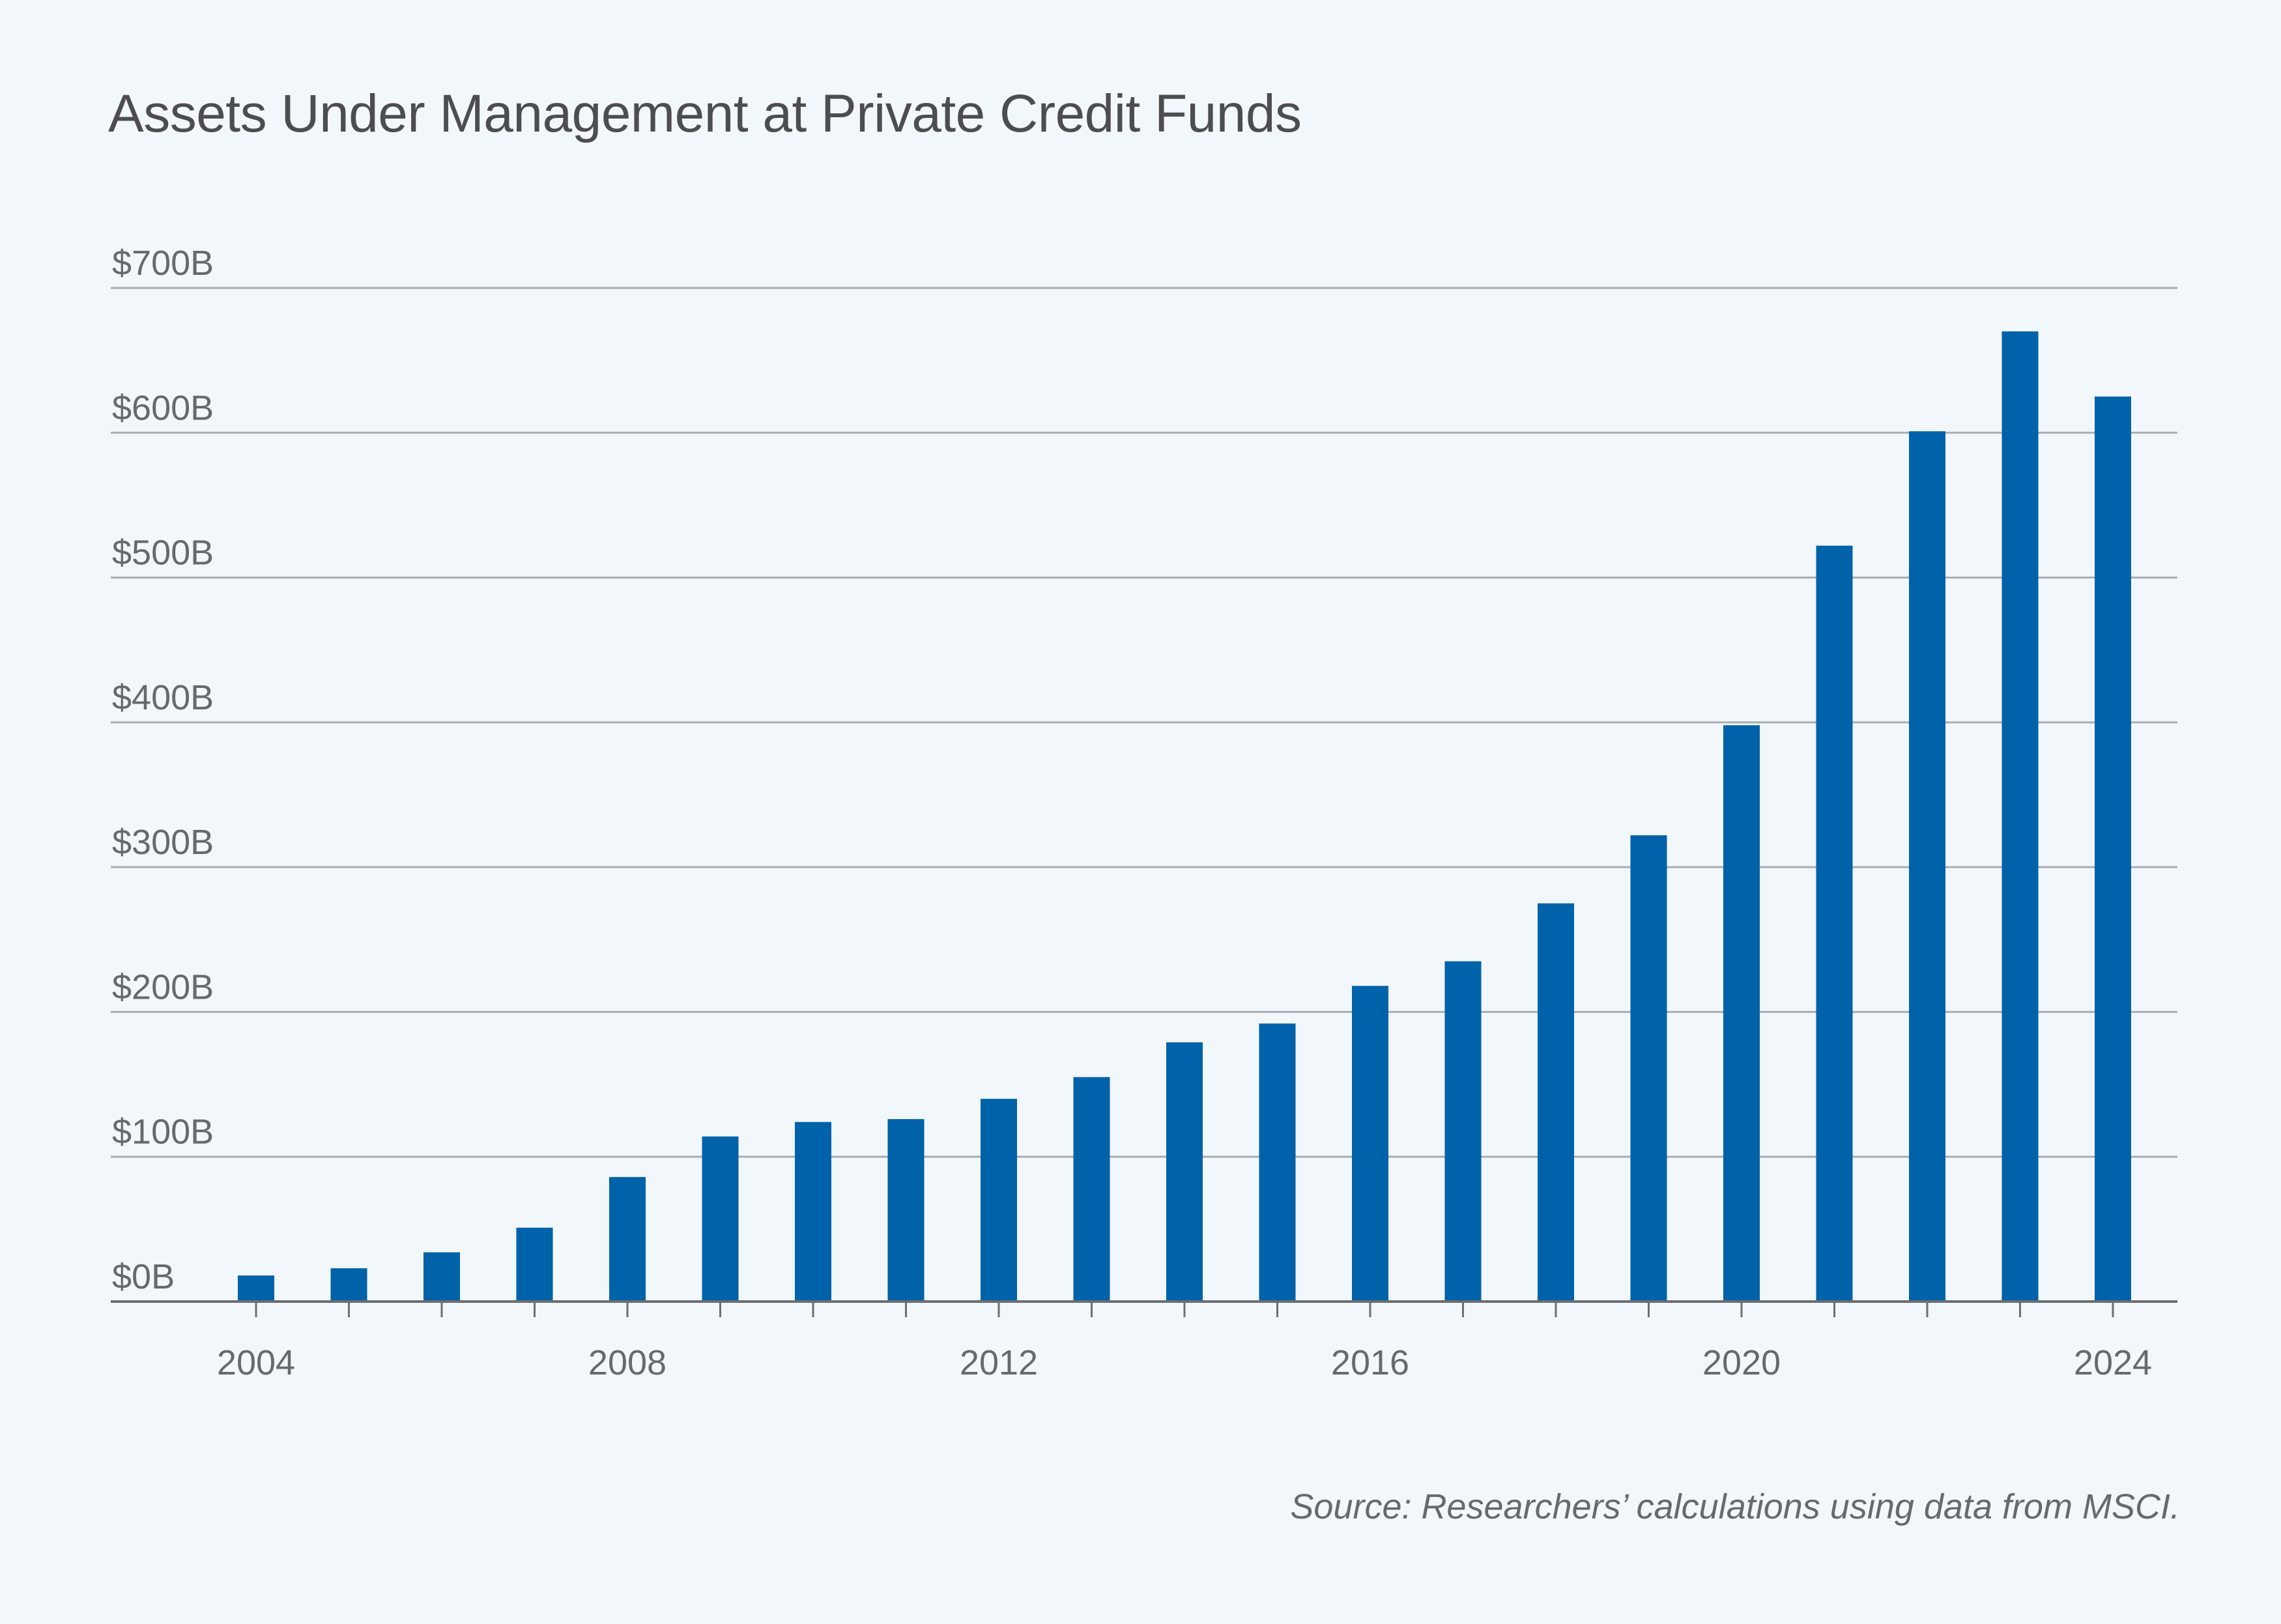 The width and height of the screenshot is (2281, 1624). What do you see at coordinates (1144, 1309) in the screenshot?
I see `x-axis` at bounding box center [1144, 1309].